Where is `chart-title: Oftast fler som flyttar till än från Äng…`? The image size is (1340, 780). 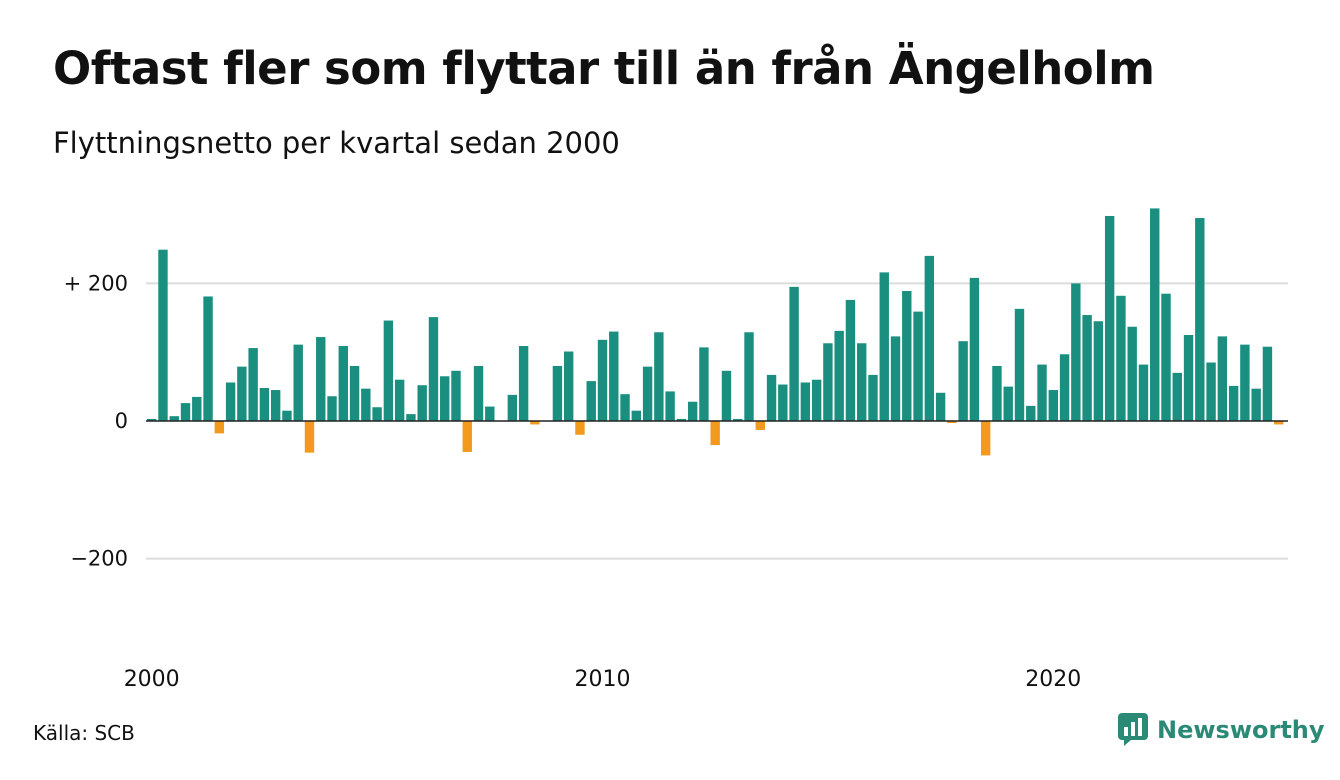 chart-title: Oftast fler som flyttar till än från Äng… is located at coordinates (604, 68).